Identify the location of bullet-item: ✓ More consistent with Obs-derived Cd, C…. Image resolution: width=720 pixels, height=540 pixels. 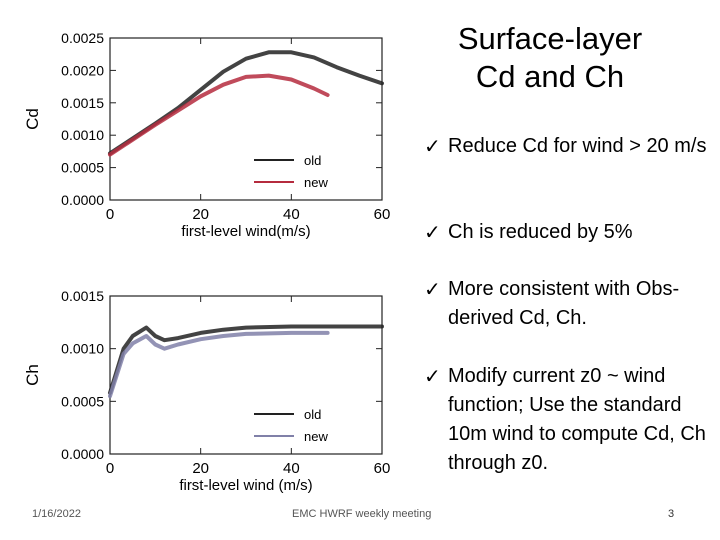
(565, 304).